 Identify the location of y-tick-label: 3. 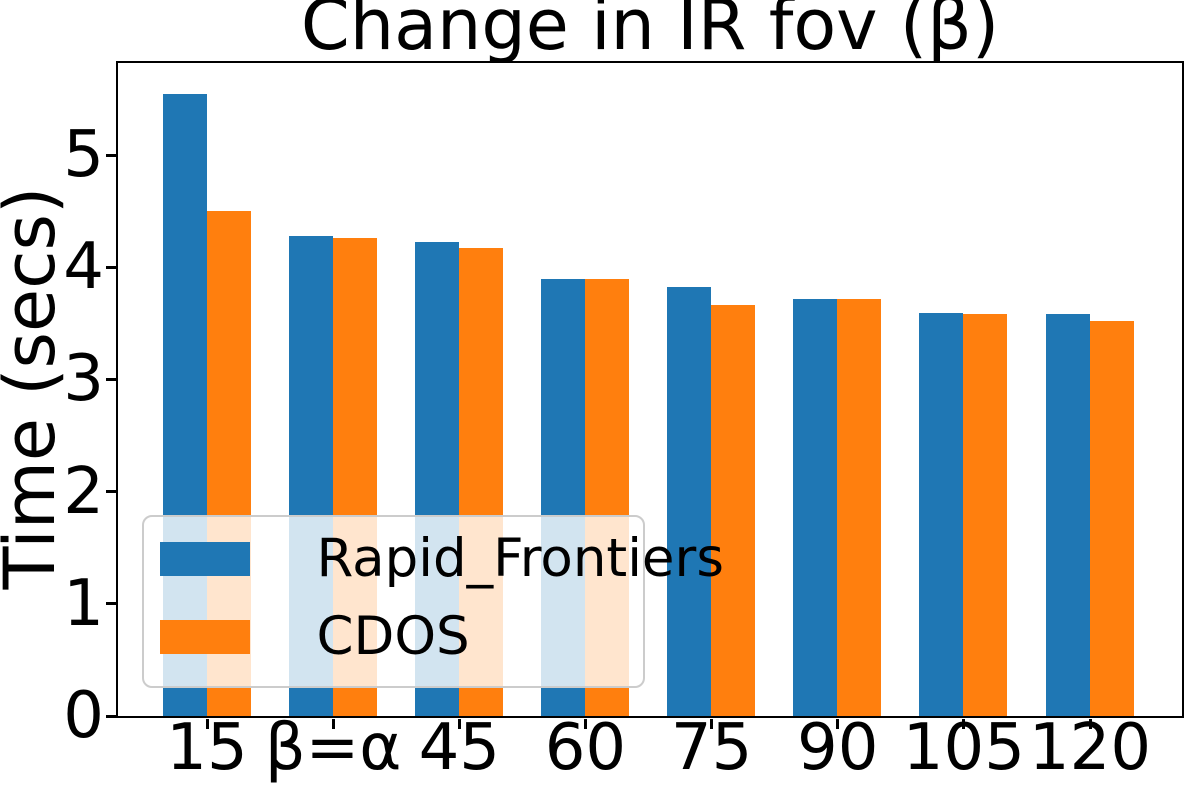
(83, 379).